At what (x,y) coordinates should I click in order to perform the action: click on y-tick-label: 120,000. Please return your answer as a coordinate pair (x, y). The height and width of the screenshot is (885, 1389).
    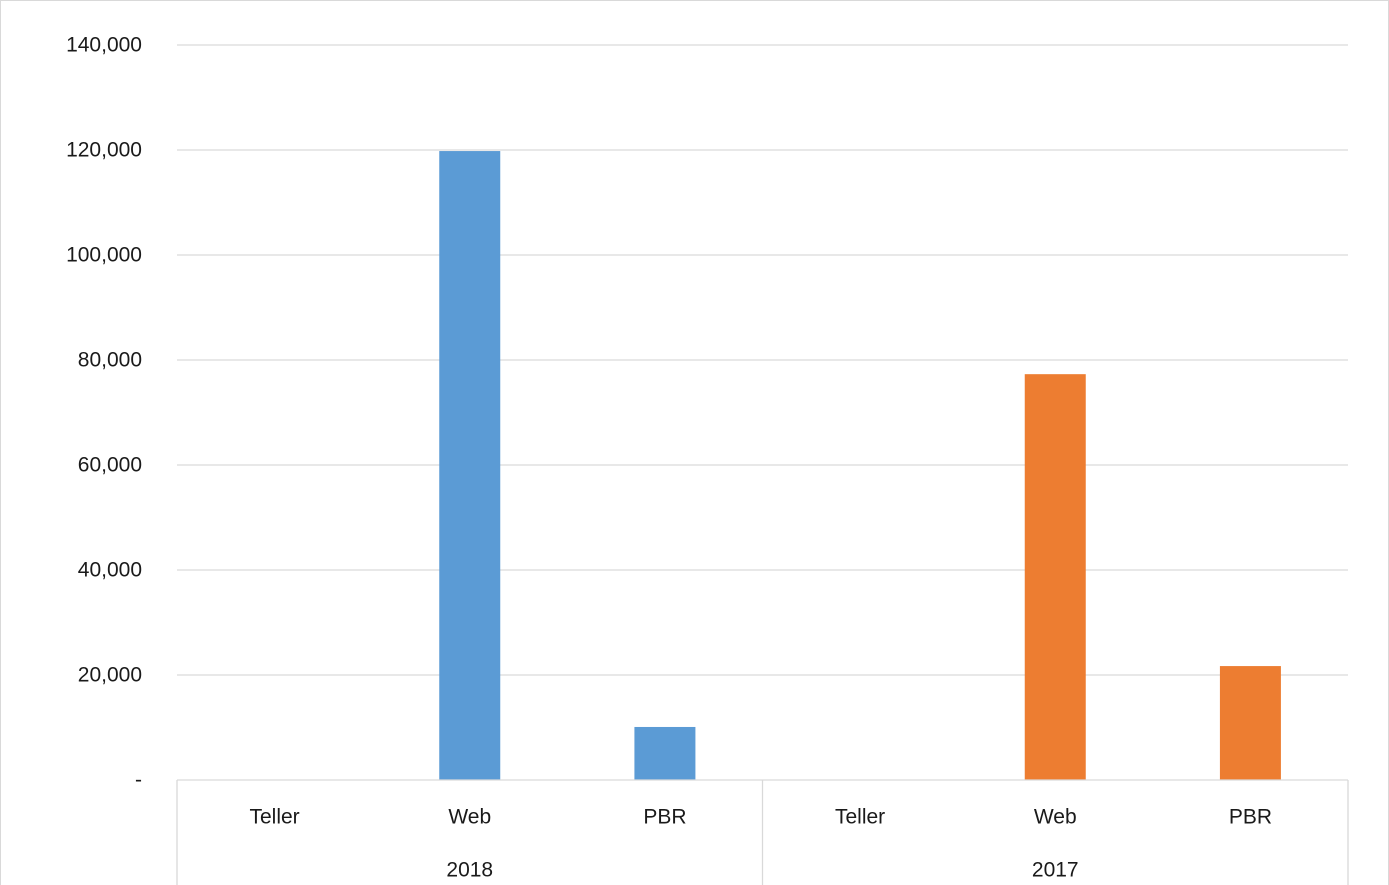
    Looking at the image, I should click on (104, 150).